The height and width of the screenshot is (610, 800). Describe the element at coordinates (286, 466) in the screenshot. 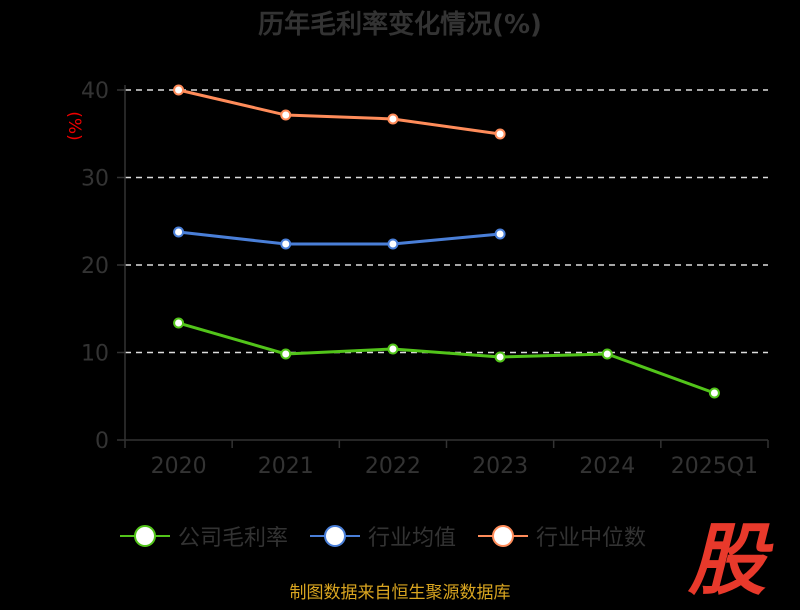

I see `x-tick-label: 2021` at that location.